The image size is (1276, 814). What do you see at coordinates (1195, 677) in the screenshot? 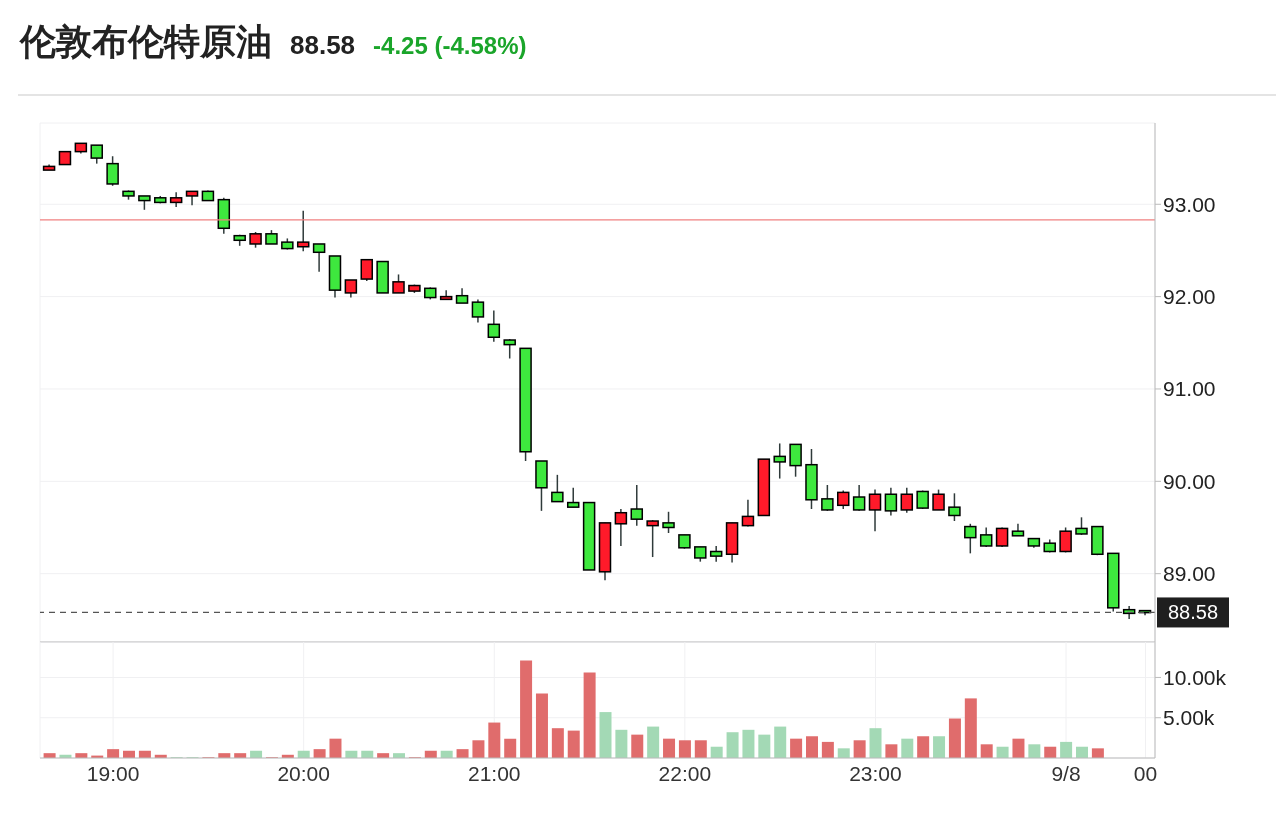
I see `y-tick-label: 10.00k` at bounding box center [1195, 677].